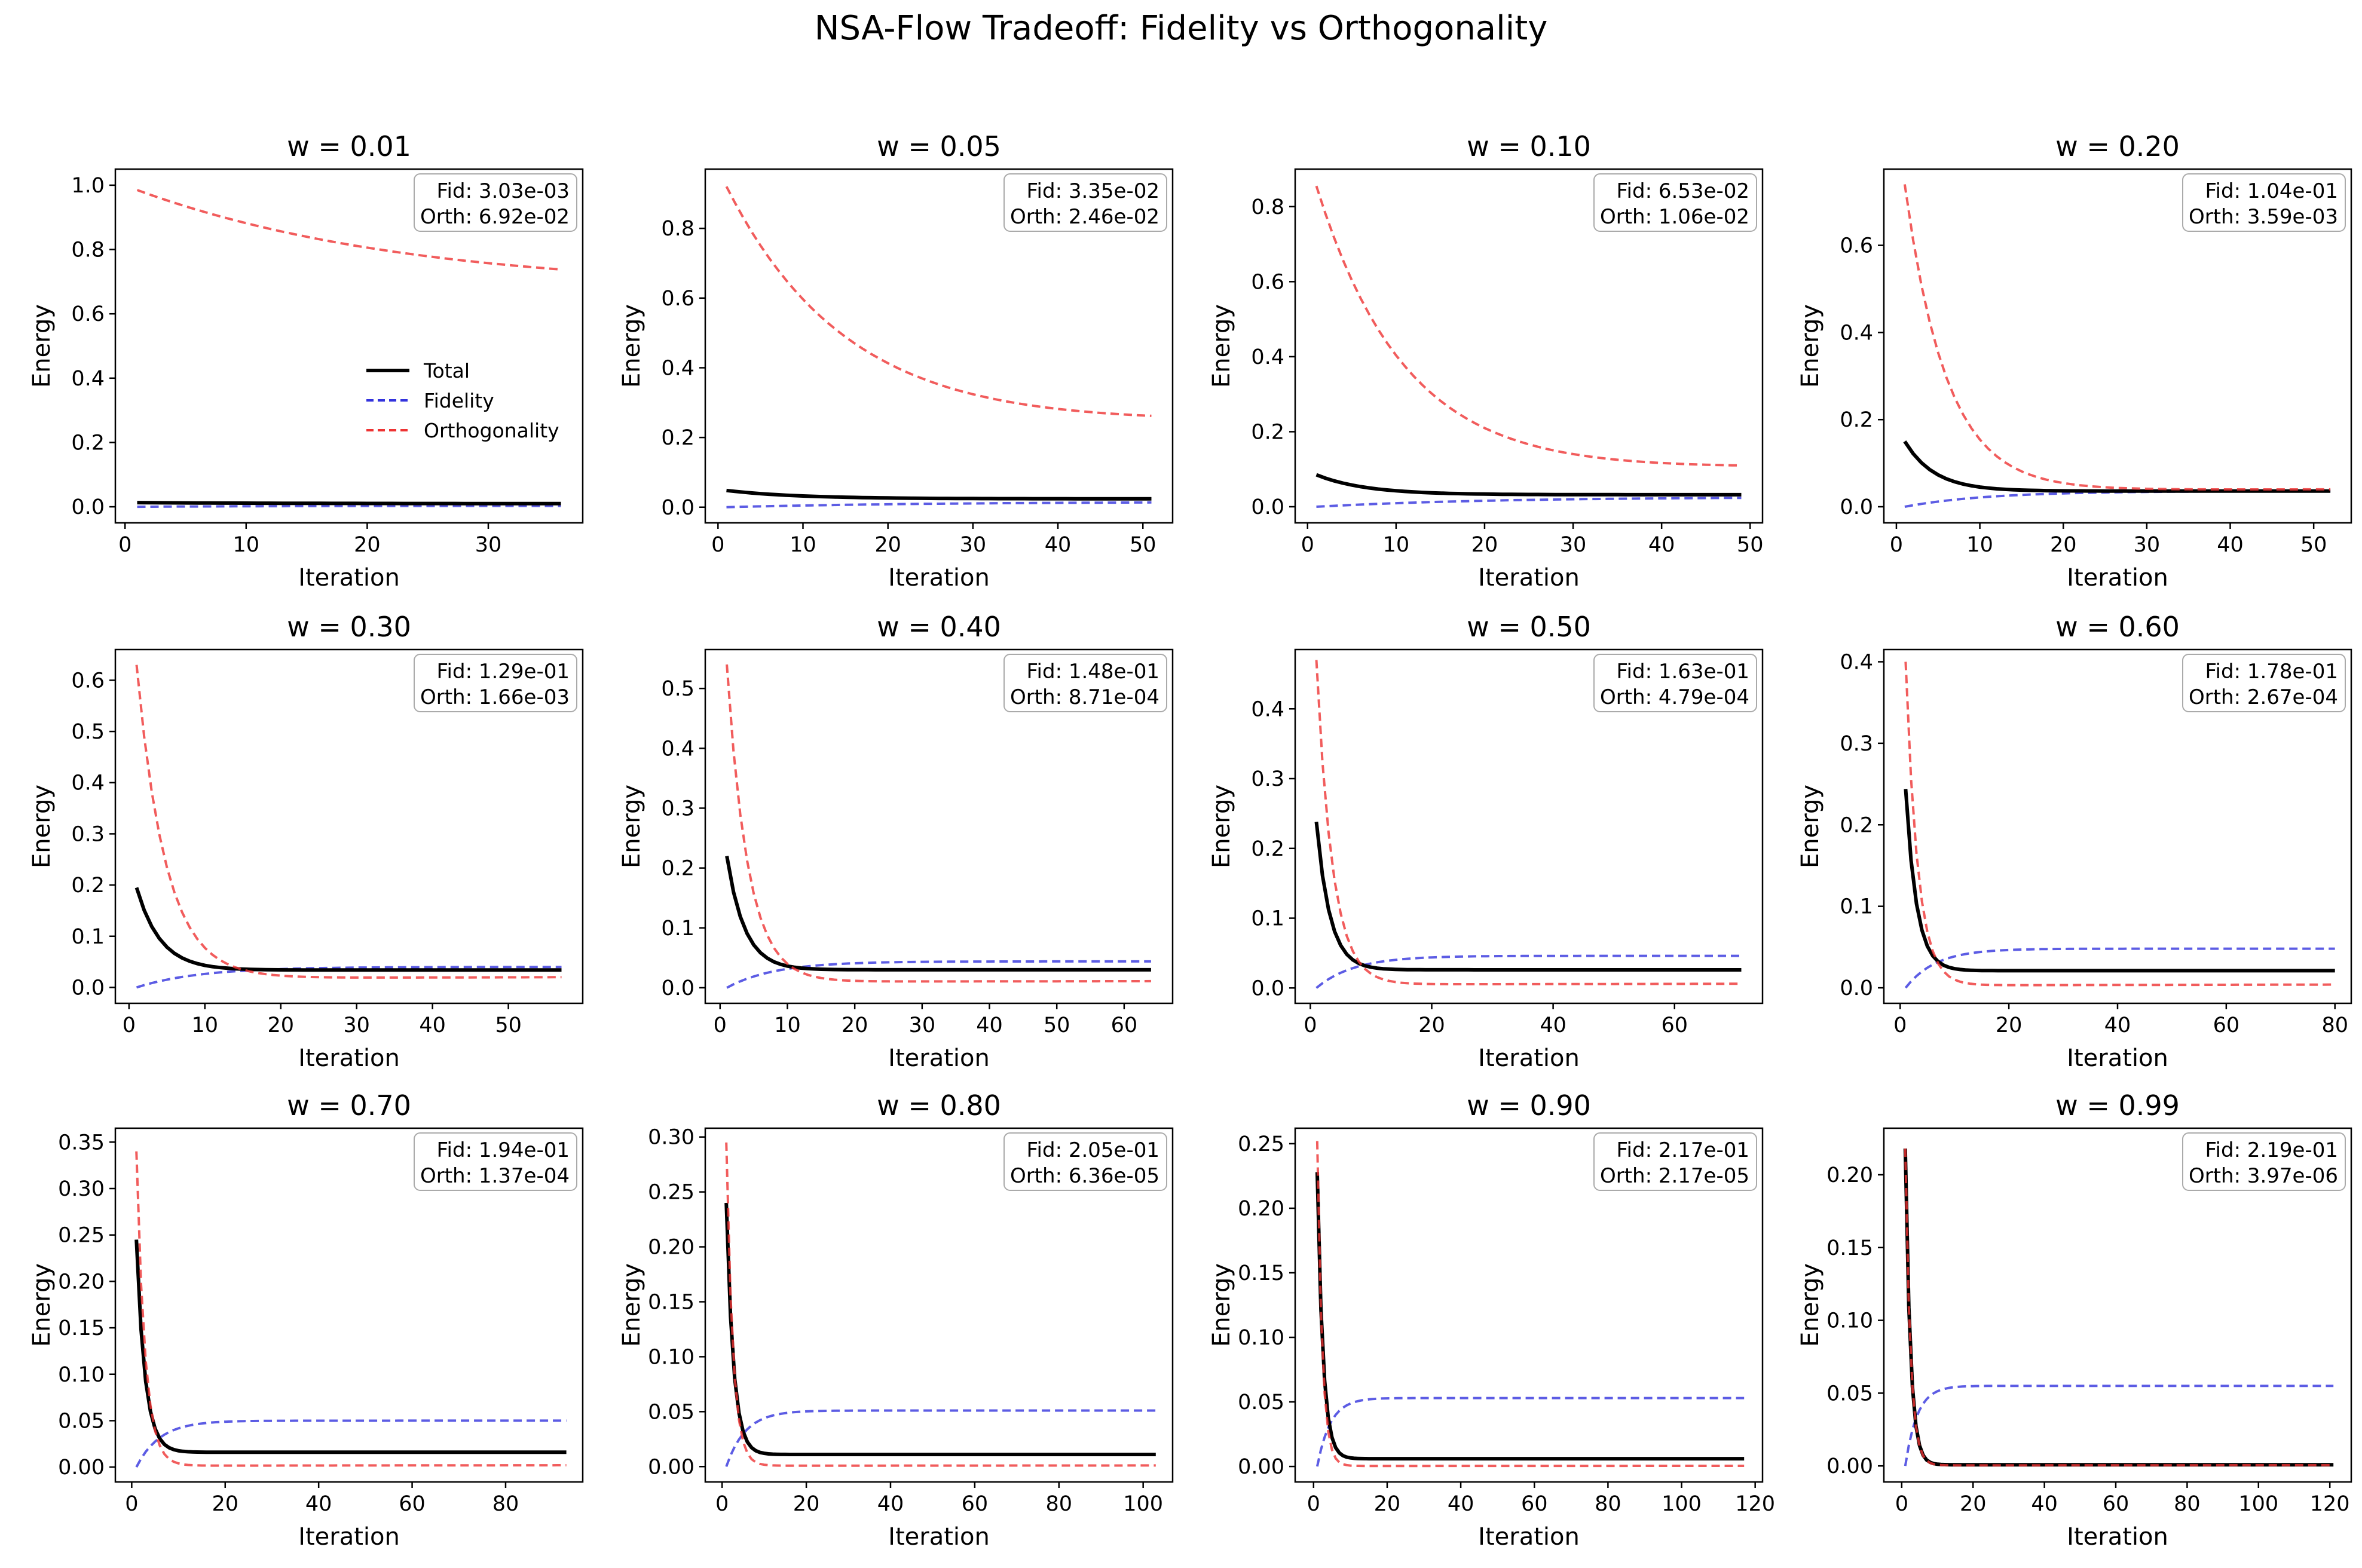 The width and height of the screenshot is (2362, 1568). I want to click on x-tick-label: 30, so click(974, 545).